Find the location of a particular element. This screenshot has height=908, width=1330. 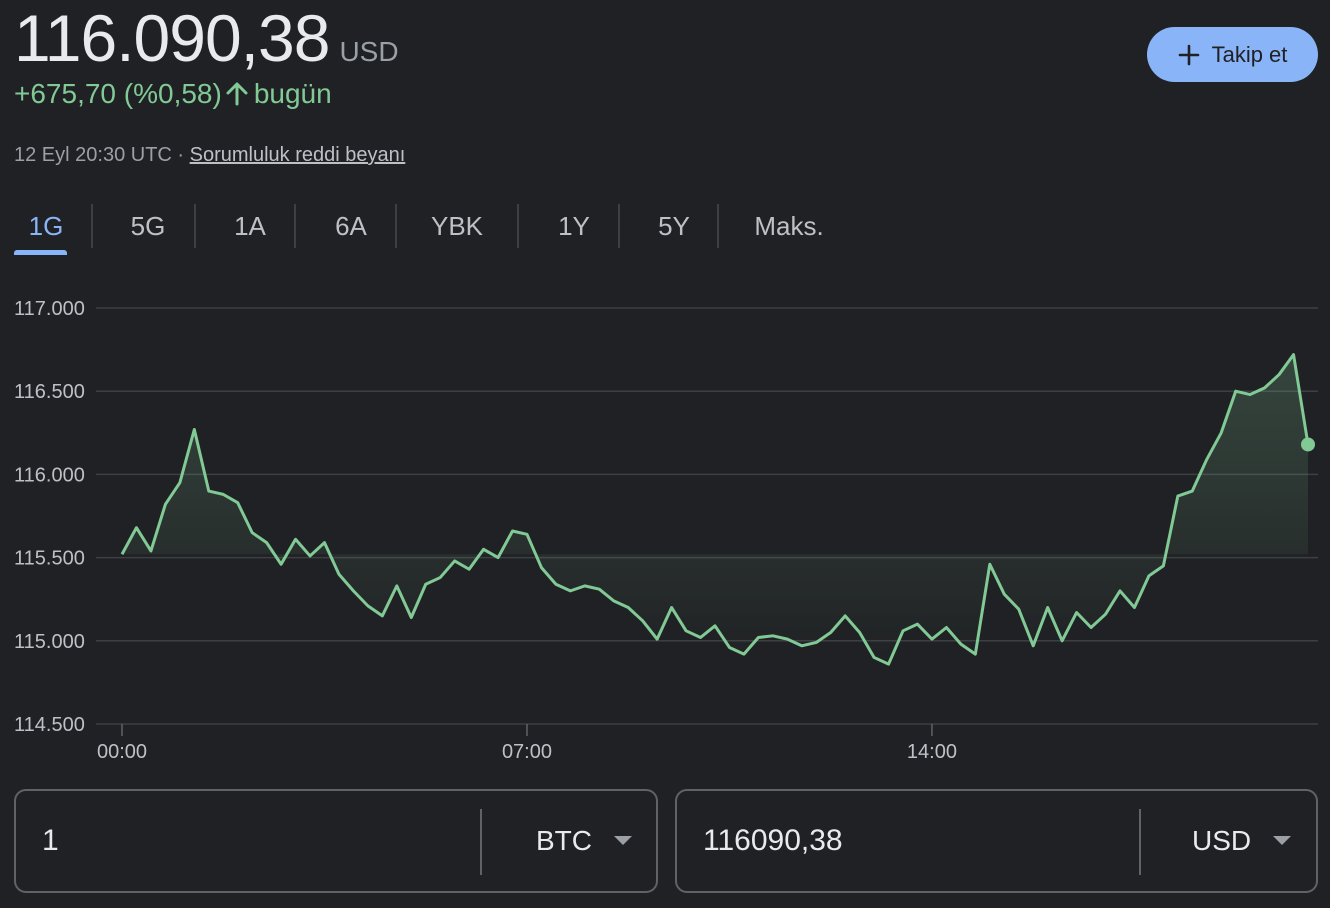

plus-icon is located at coordinates (1189, 55).